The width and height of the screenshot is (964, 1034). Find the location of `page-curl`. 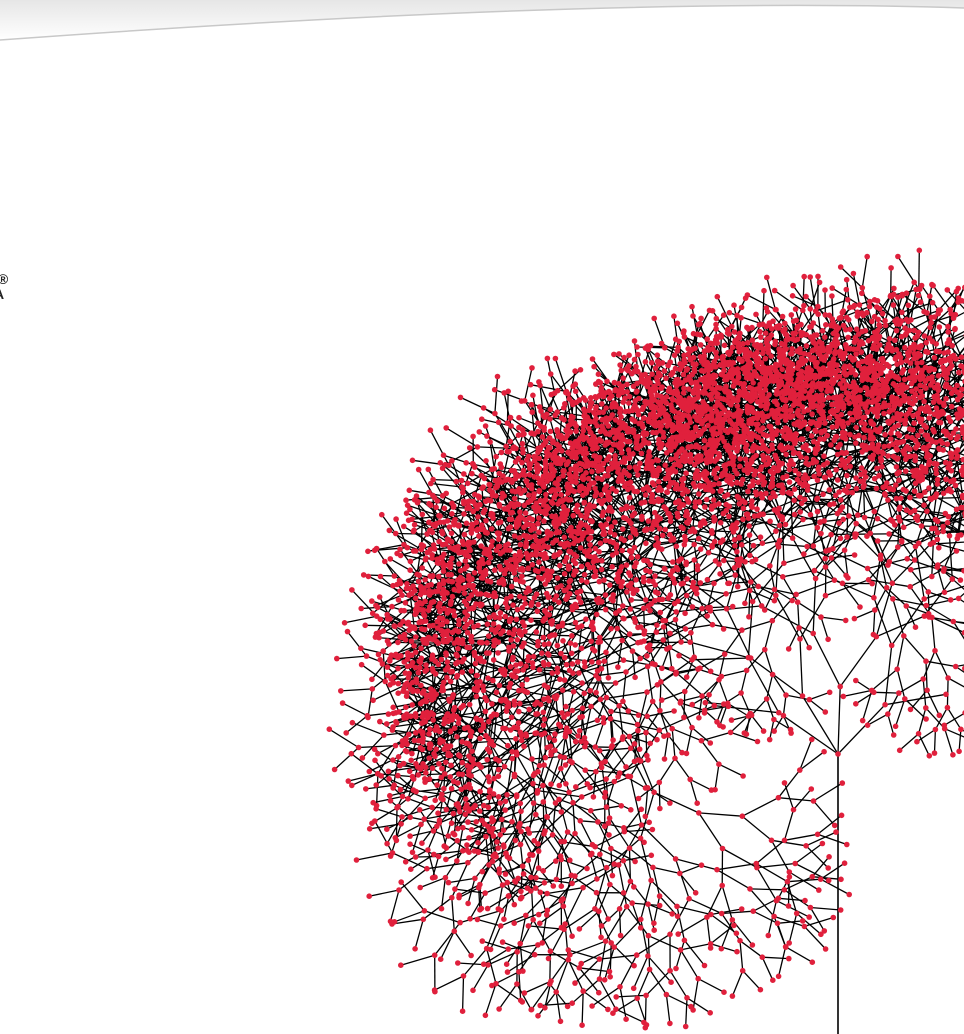

page-curl is located at coordinates (482, 20).